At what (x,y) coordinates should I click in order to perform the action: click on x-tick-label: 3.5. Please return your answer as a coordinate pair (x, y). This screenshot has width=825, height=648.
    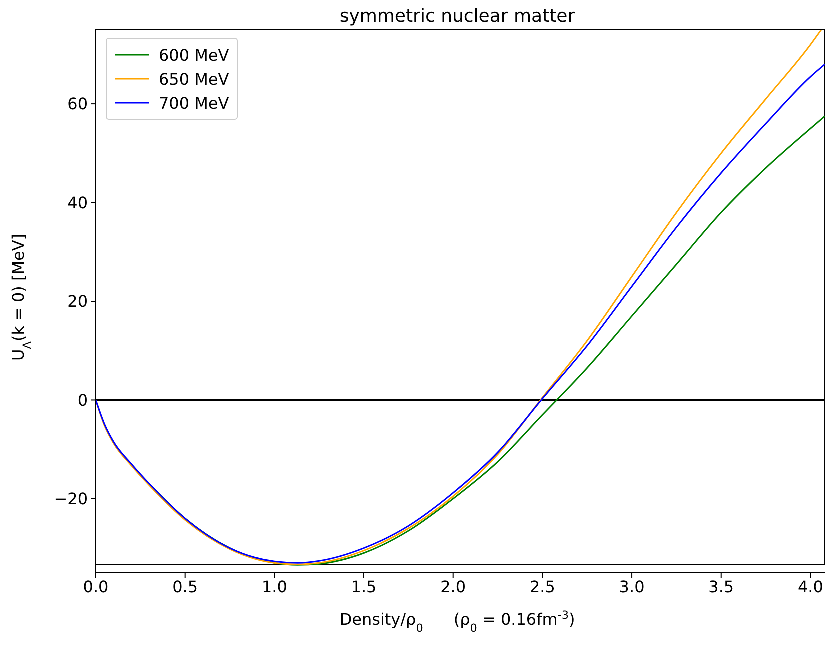
    Looking at the image, I should click on (721, 586).